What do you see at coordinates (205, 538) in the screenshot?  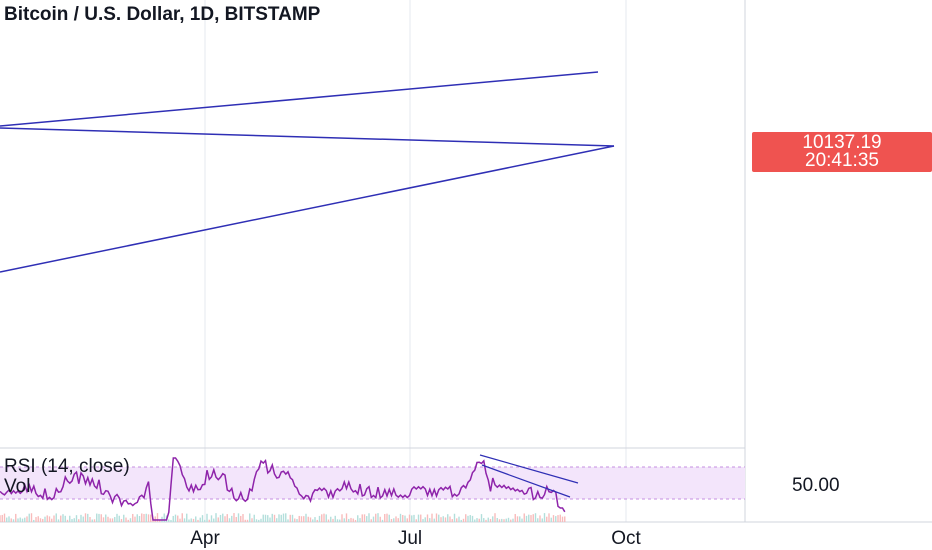 I see `x-tick-label: Apr` at bounding box center [205, 538].